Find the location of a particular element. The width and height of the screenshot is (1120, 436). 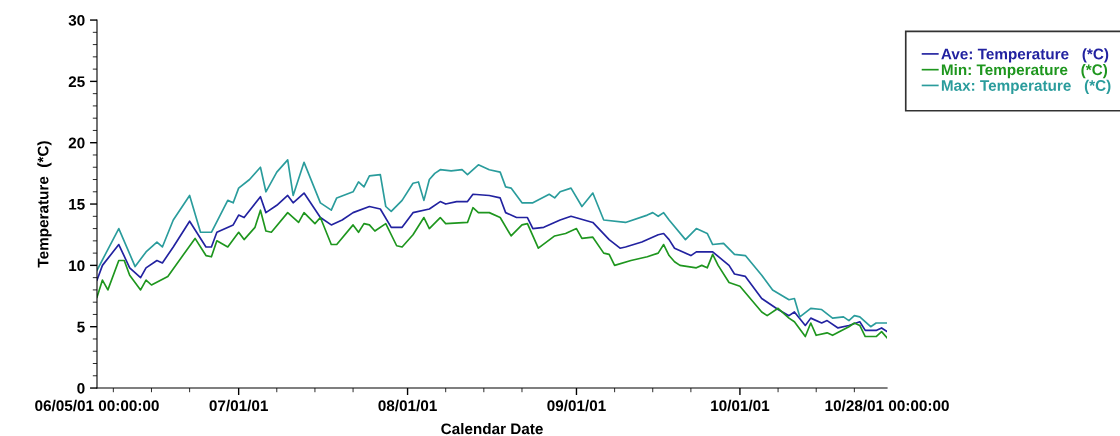

y-tick-label: 10 is located at coordinates (77, 266).